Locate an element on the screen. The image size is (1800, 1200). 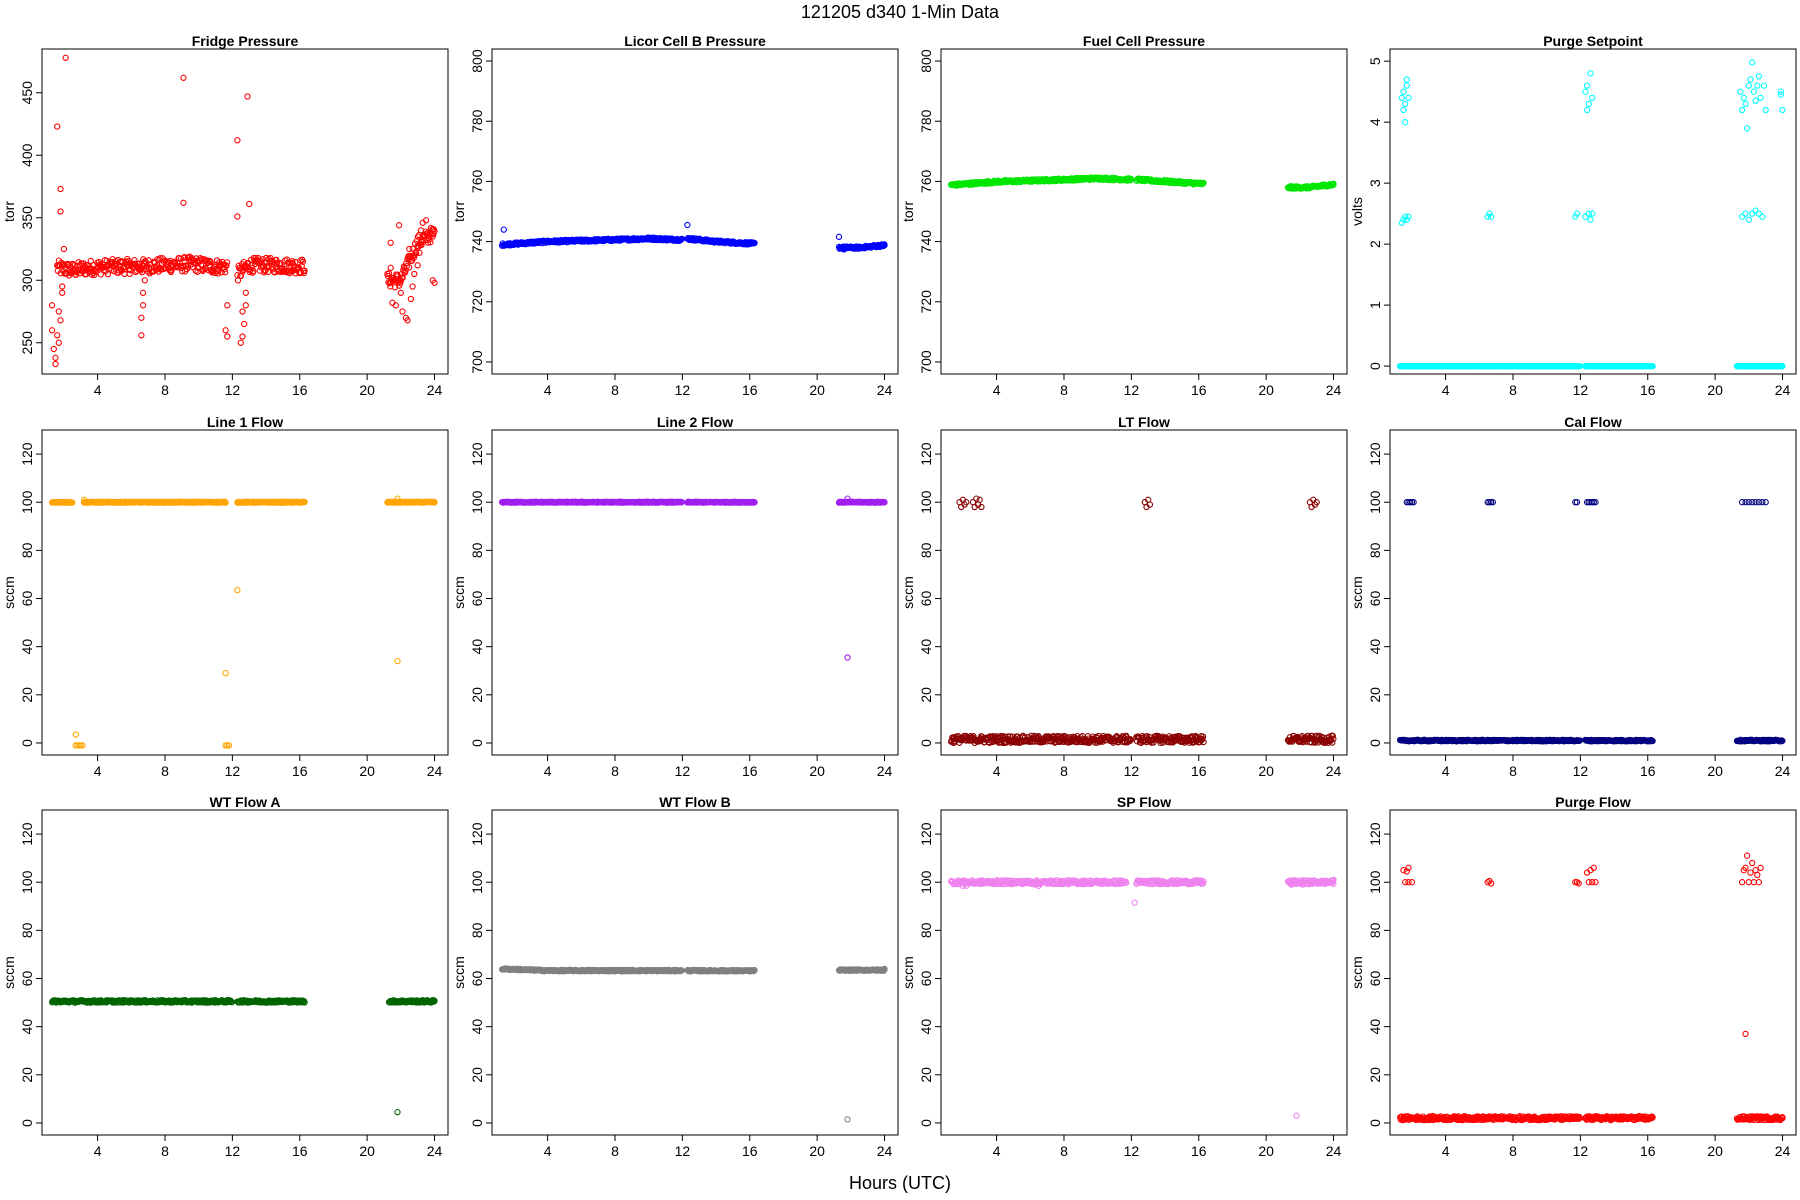
y-tick-label: 0 is located at coordinates (27, 743).